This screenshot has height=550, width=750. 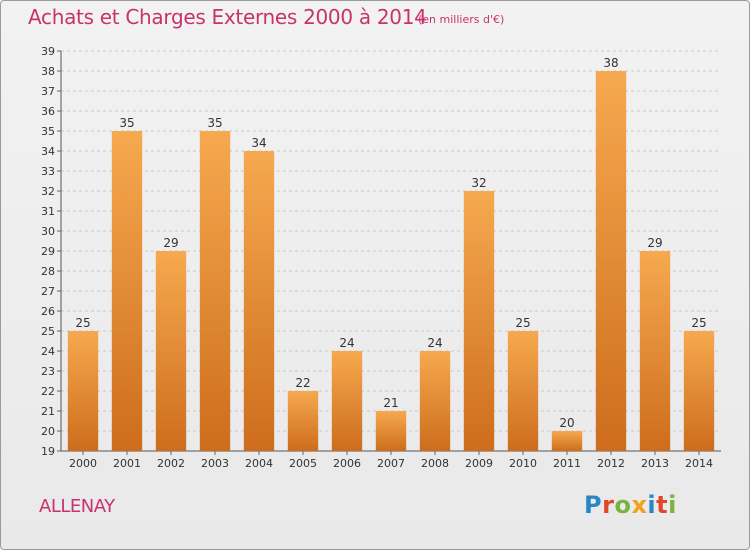 What do you see at coordinates (48, 311) in the screenshot?
I see `y-tick-label: 26` at bounding box center [48, 311].